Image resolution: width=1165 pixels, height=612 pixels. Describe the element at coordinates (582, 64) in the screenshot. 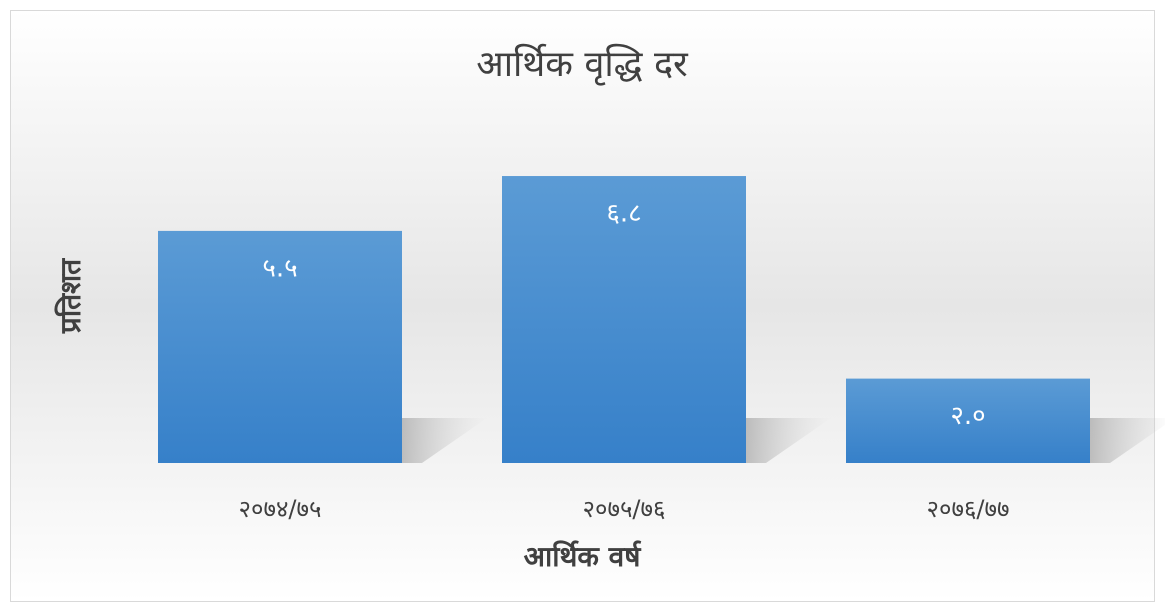

I see `chart-title: आर्थिक वृद्धि दर` at that location.